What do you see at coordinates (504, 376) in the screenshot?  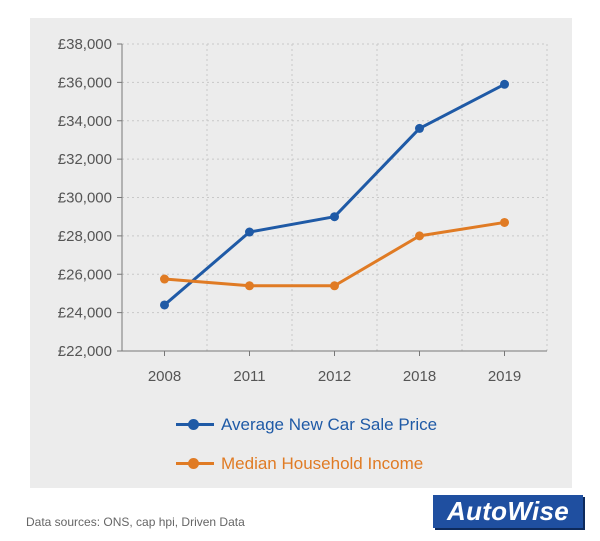 I see `x-tick-label: 2019` at bounding box center [504, 376].